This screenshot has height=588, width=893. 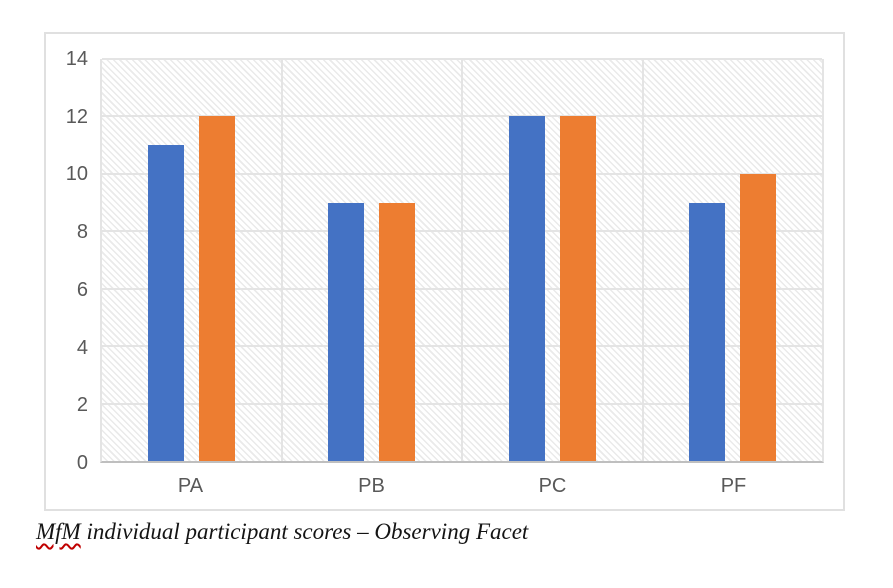 What do you see at coordinates (82, 232) in the screenshot?
I see `y-tick-label-8: 8` at bounding box center [82, 232].